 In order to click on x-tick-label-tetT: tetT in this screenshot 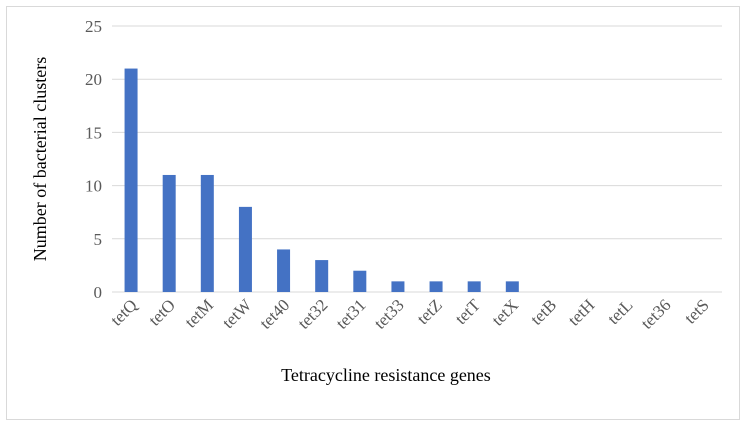, I will do `click(467, 311)`.